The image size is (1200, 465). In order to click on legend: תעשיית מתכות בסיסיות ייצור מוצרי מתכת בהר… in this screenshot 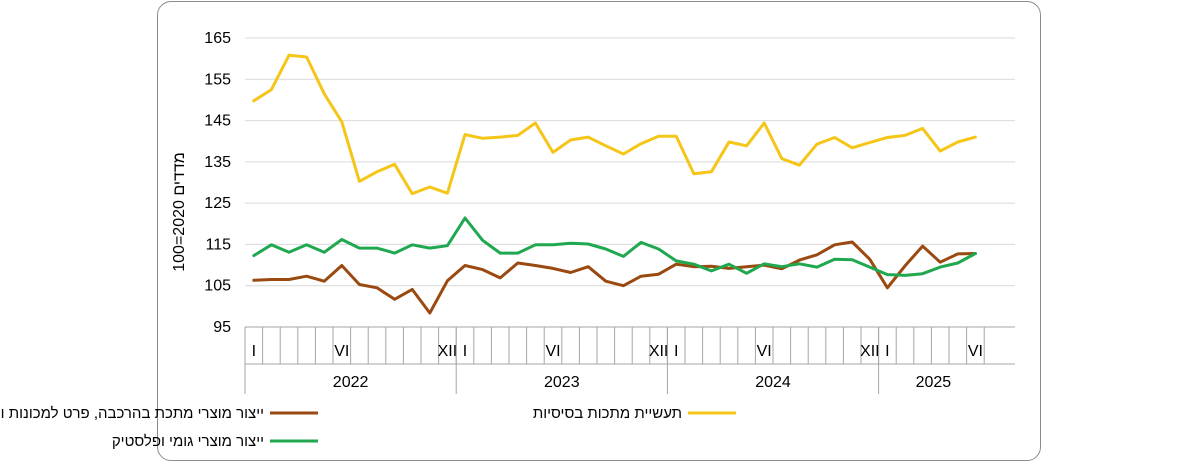, I will do `click(368, 427)`.